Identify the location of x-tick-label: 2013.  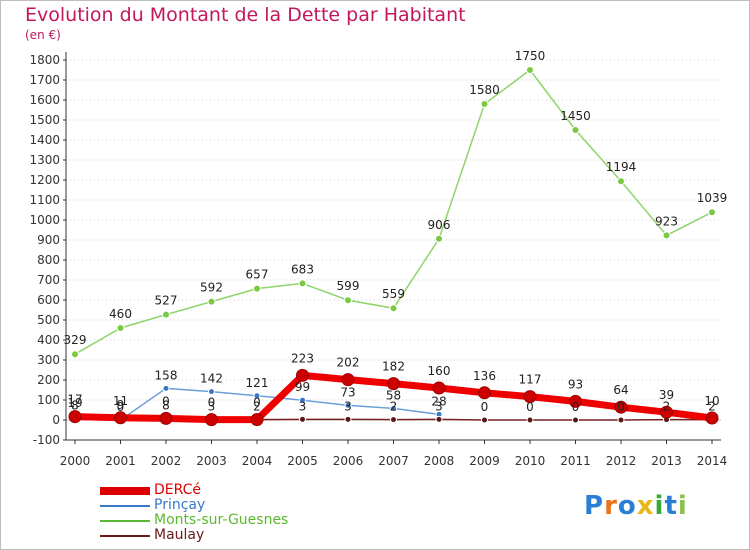
(666, 461).